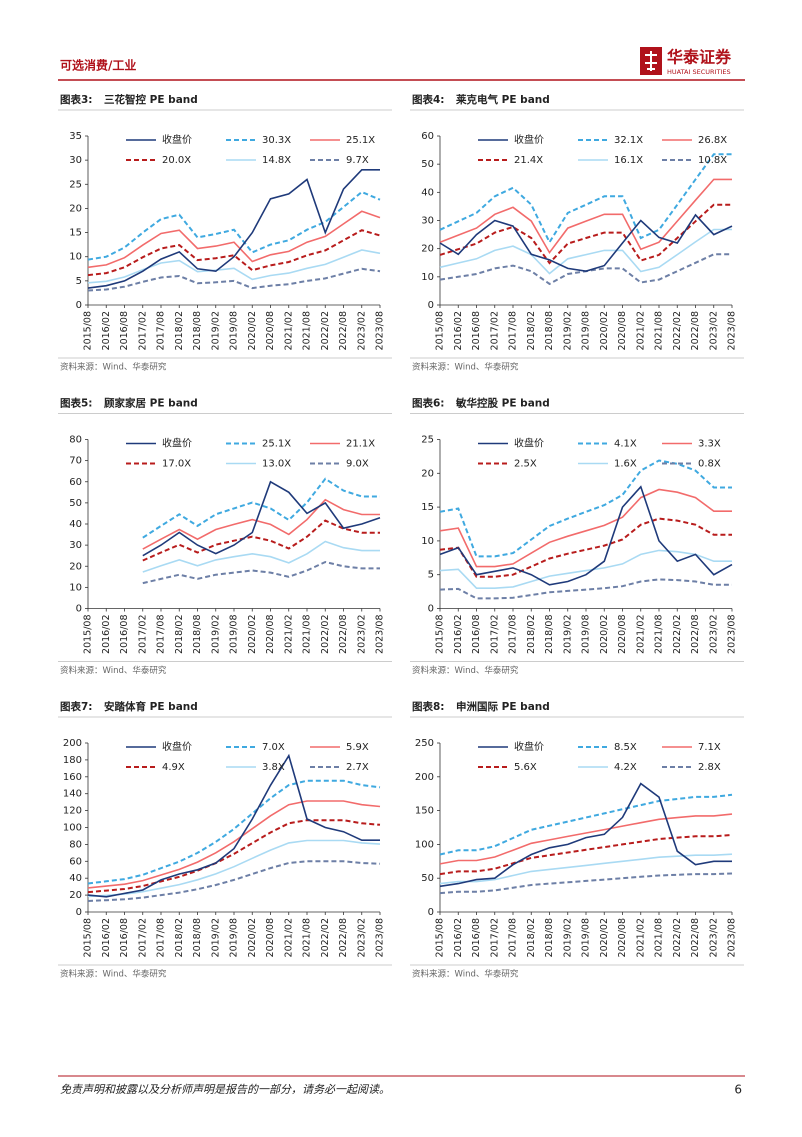  Describe the element at coordinates (76, 403) in the screenshot. I see `chart-label: 图表5:` at that location.